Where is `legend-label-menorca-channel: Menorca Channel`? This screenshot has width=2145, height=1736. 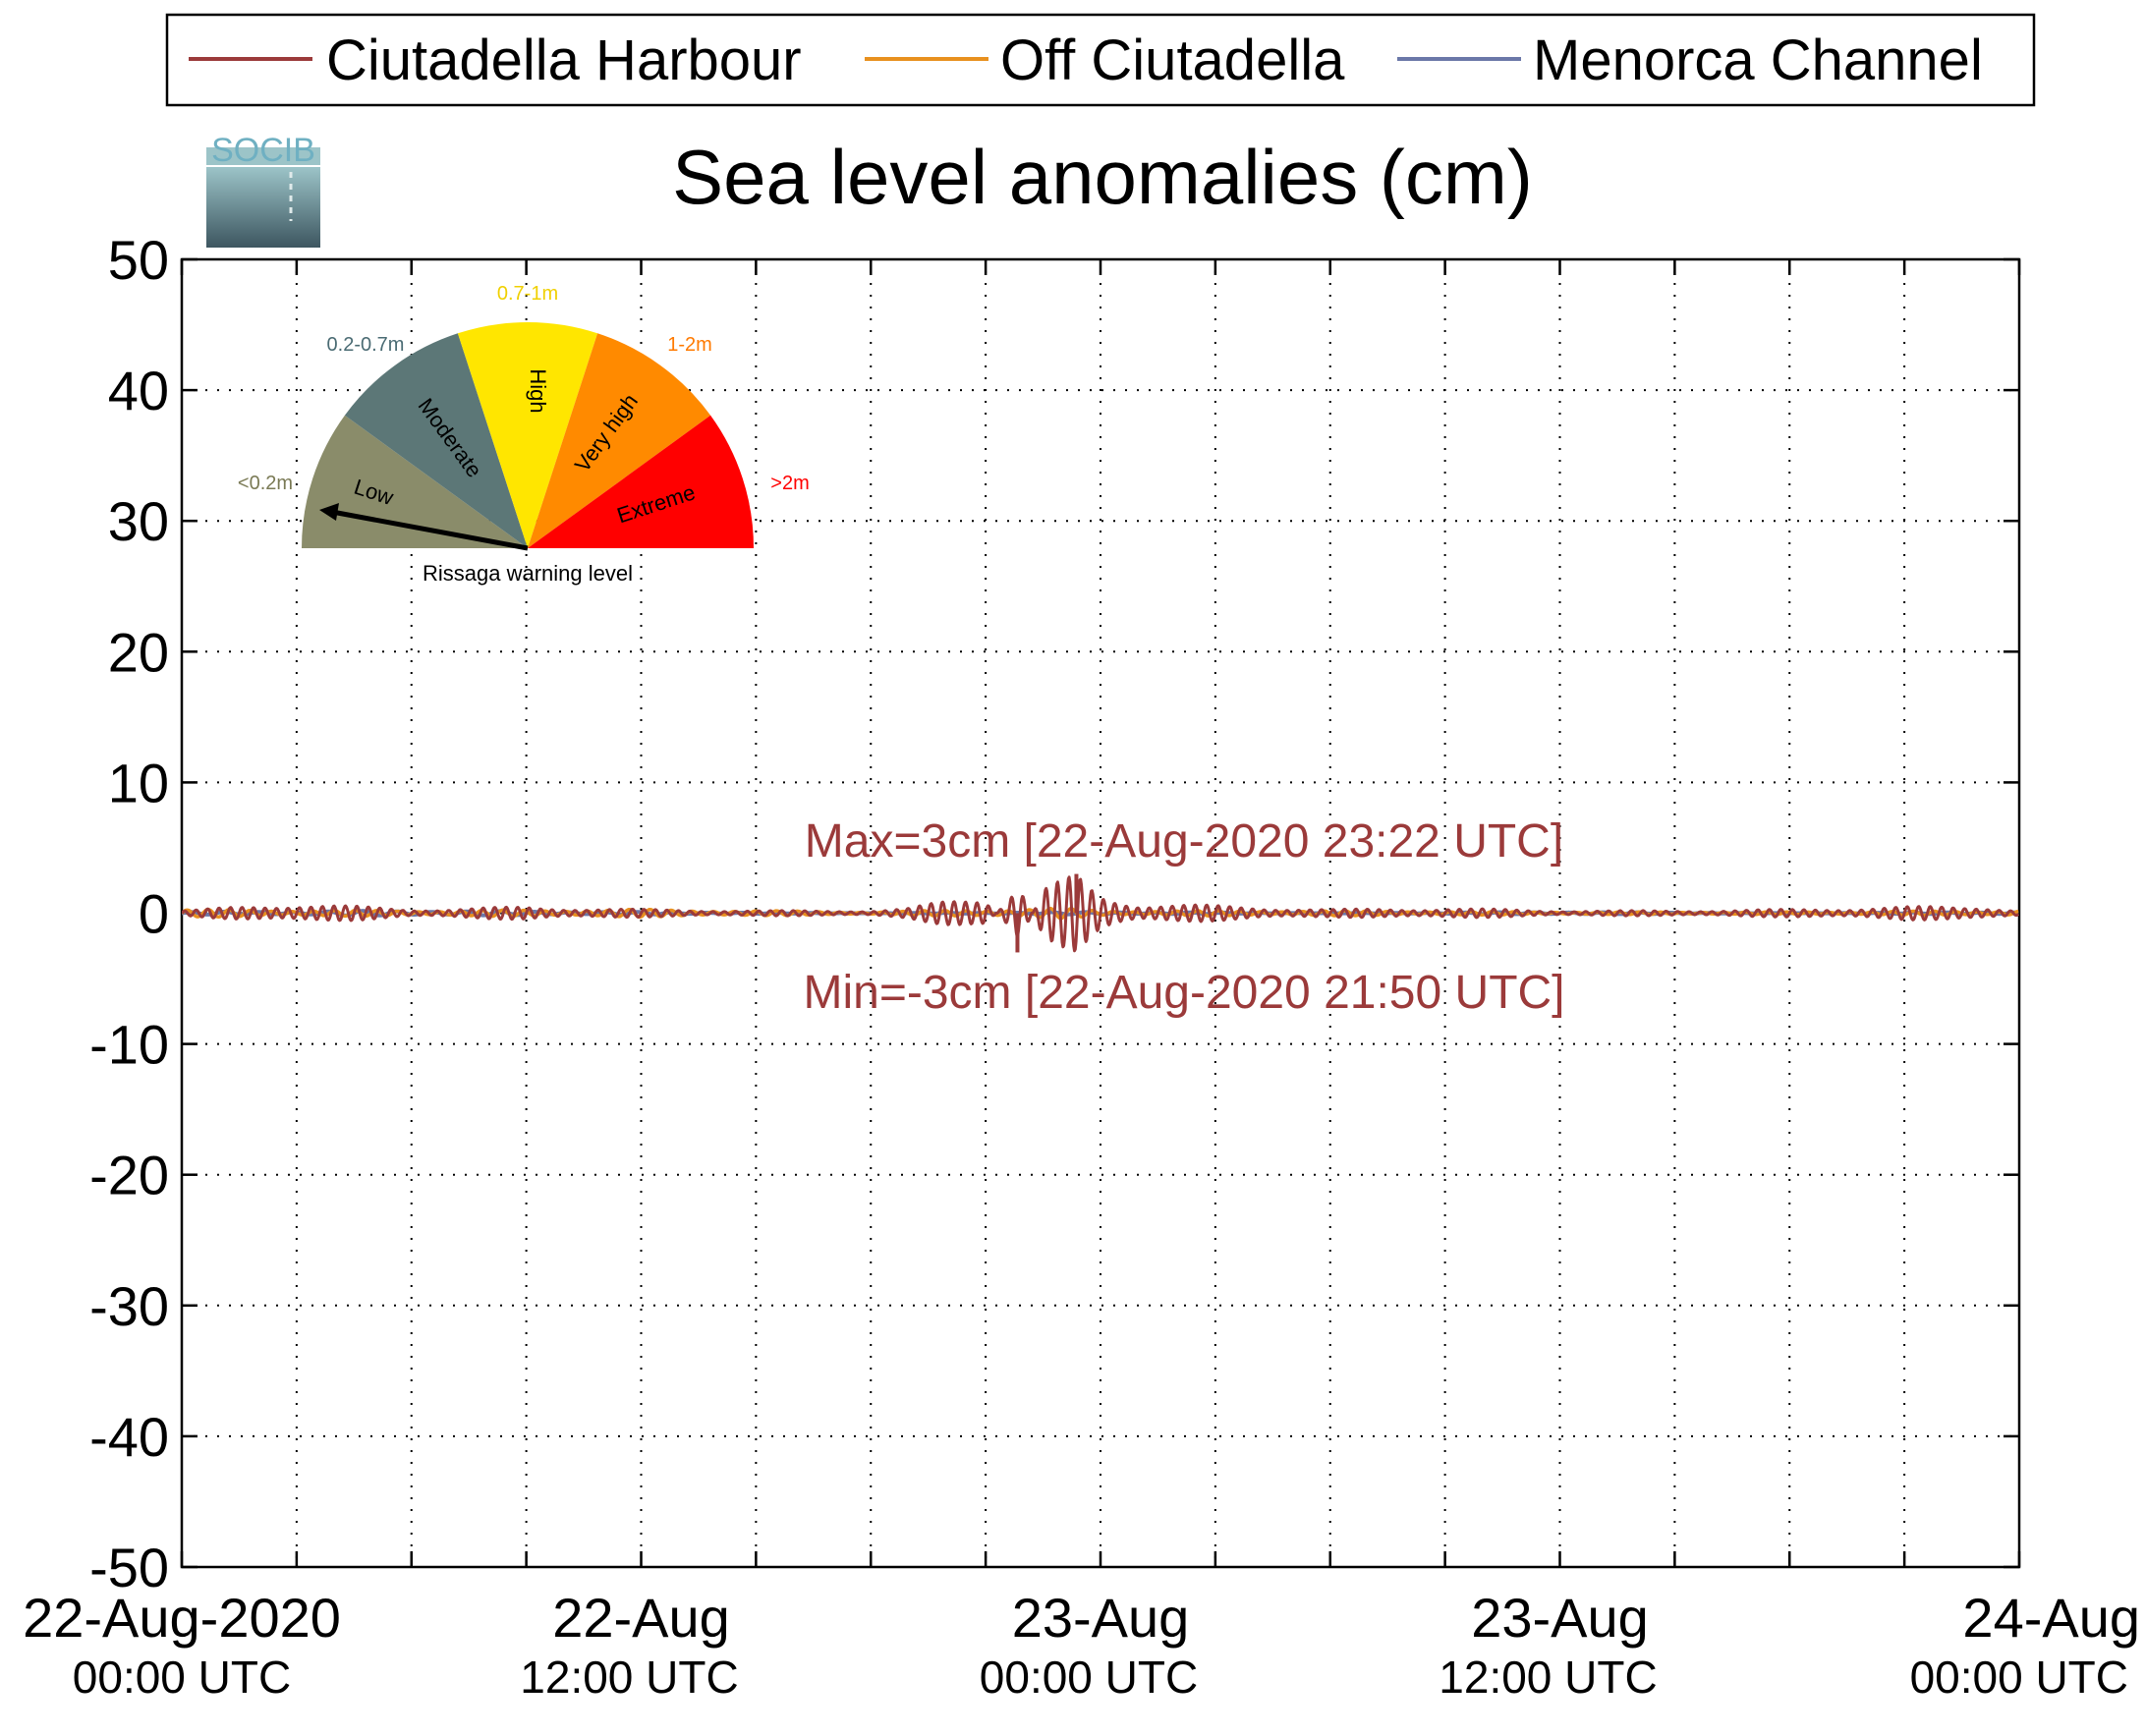 legend-label-menorca-channel: Menorca Channel is located at coordinates (1758, 60).